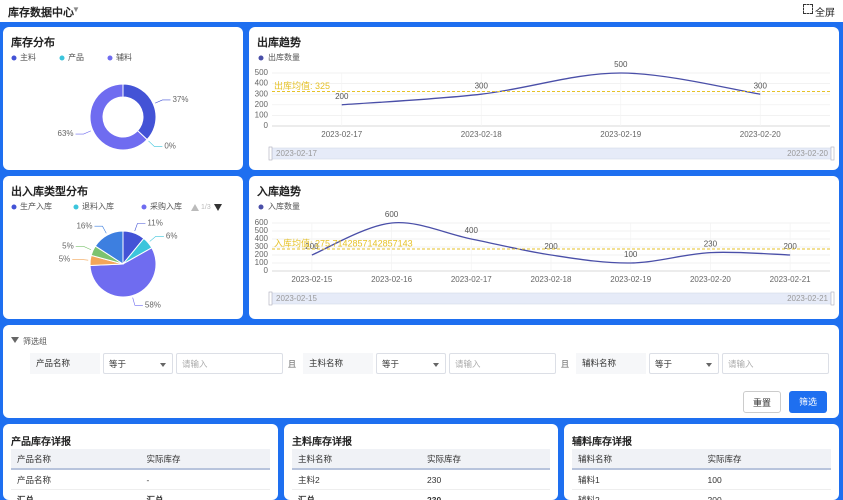 Image resolution: width=843 pixels, height=500 pixels. Describe the element at coordinates (195, 207) in the screenshot. I see `legend-prev` at that location.